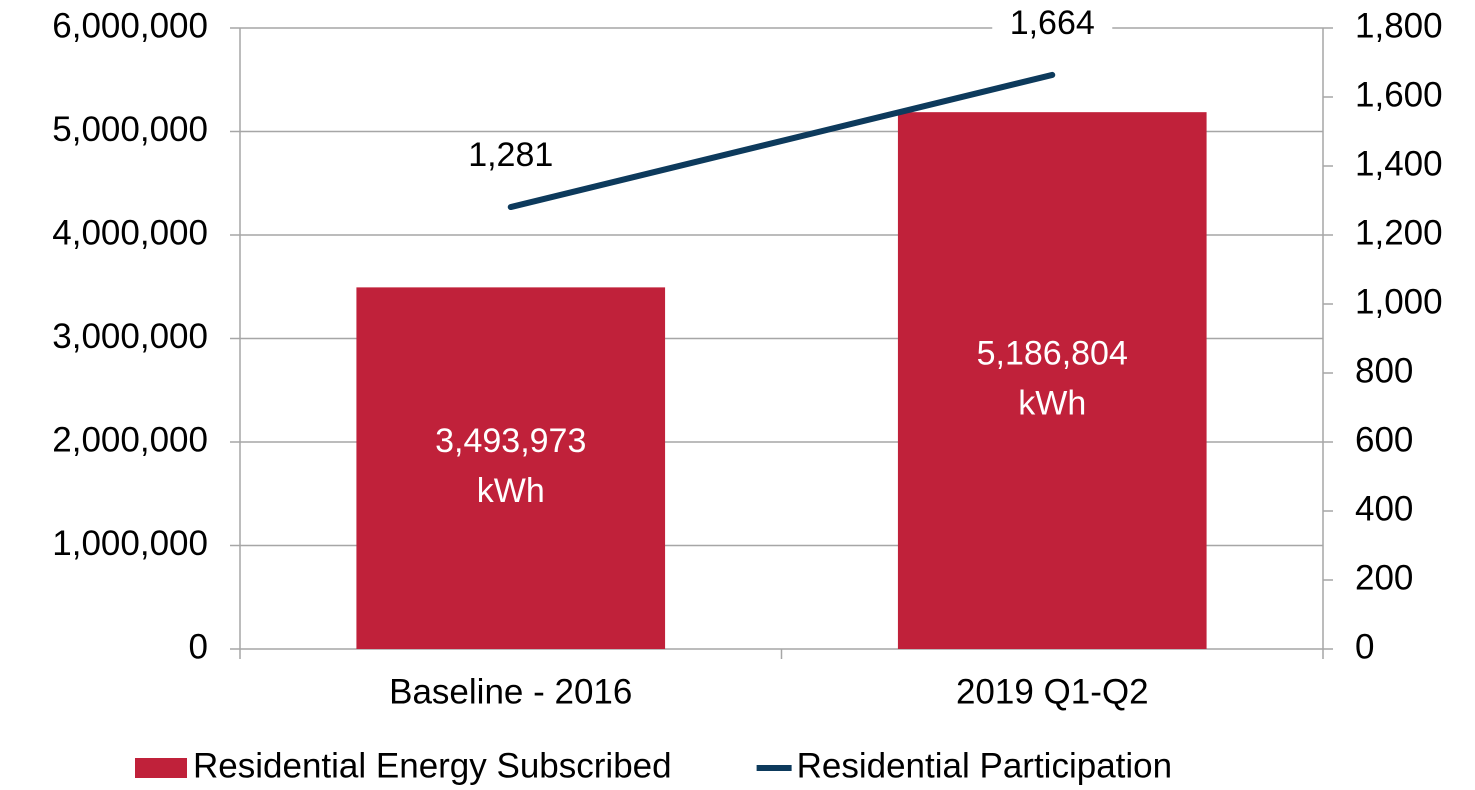 Image resolution: width=1475 pixels, height=790 pixels. What do you see at coordinates (984, 765) in the screenshot?
I see `legend-label: Residential Participation` at bounding box center [984, 765].